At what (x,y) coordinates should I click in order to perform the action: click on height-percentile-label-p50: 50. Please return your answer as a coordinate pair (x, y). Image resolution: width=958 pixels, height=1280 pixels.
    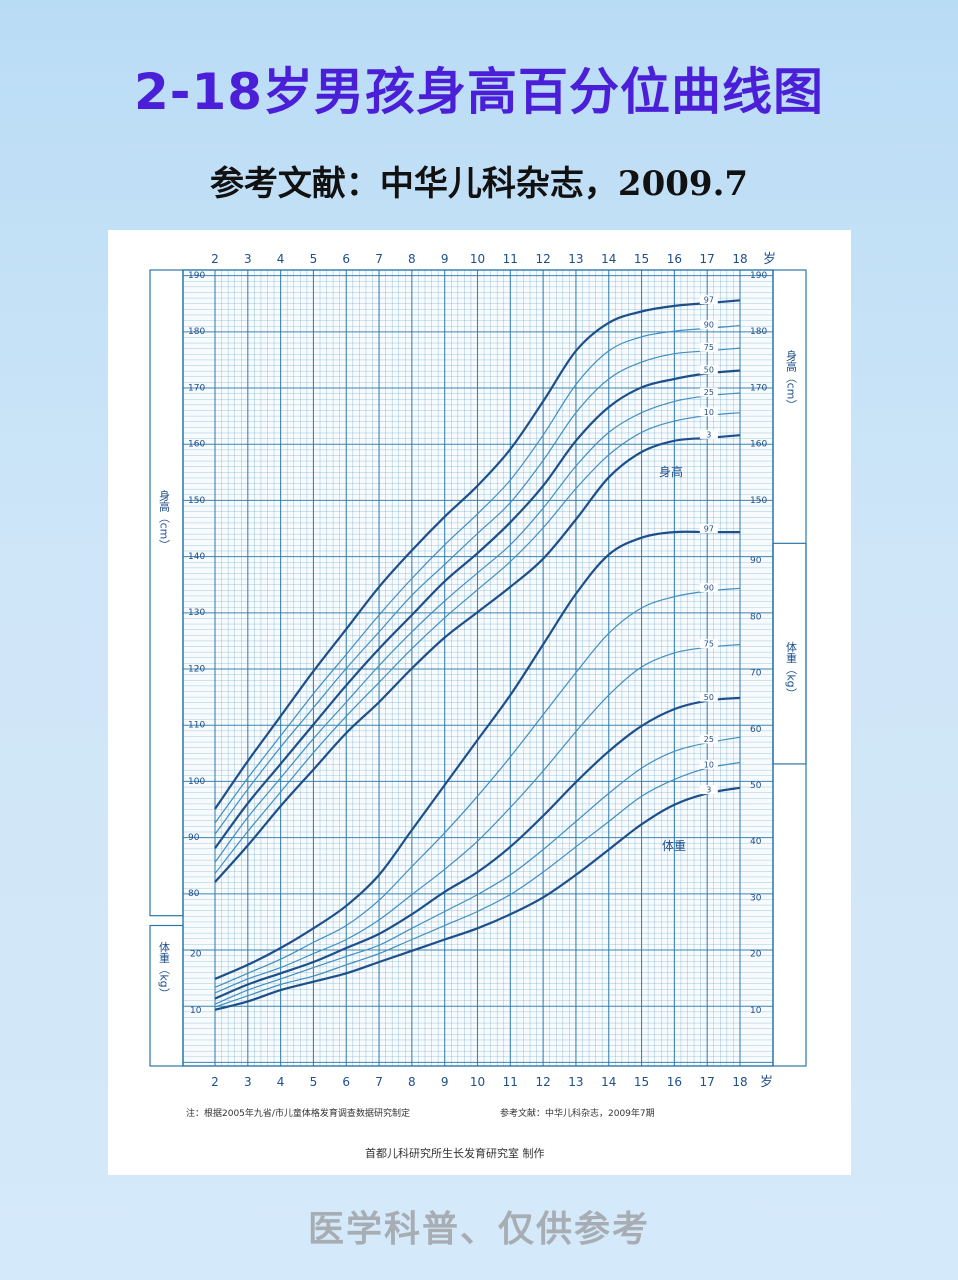
    Looking at the image, I should click on (709, 370).